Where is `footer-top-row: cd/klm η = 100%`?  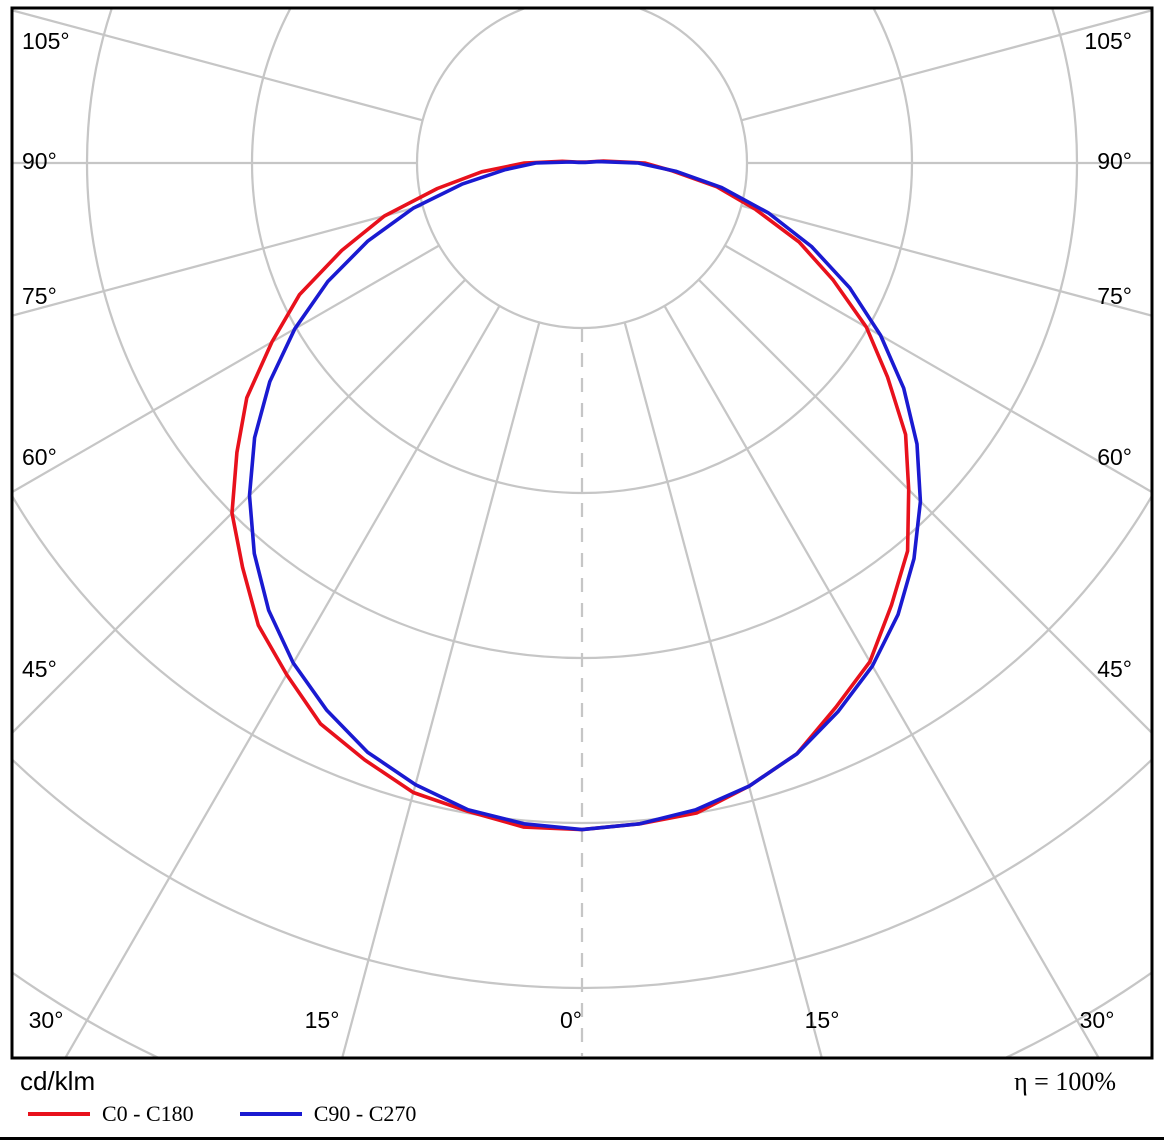 footer-top-row: cd/klm η = 100% is located at coordinates (582, 1077).